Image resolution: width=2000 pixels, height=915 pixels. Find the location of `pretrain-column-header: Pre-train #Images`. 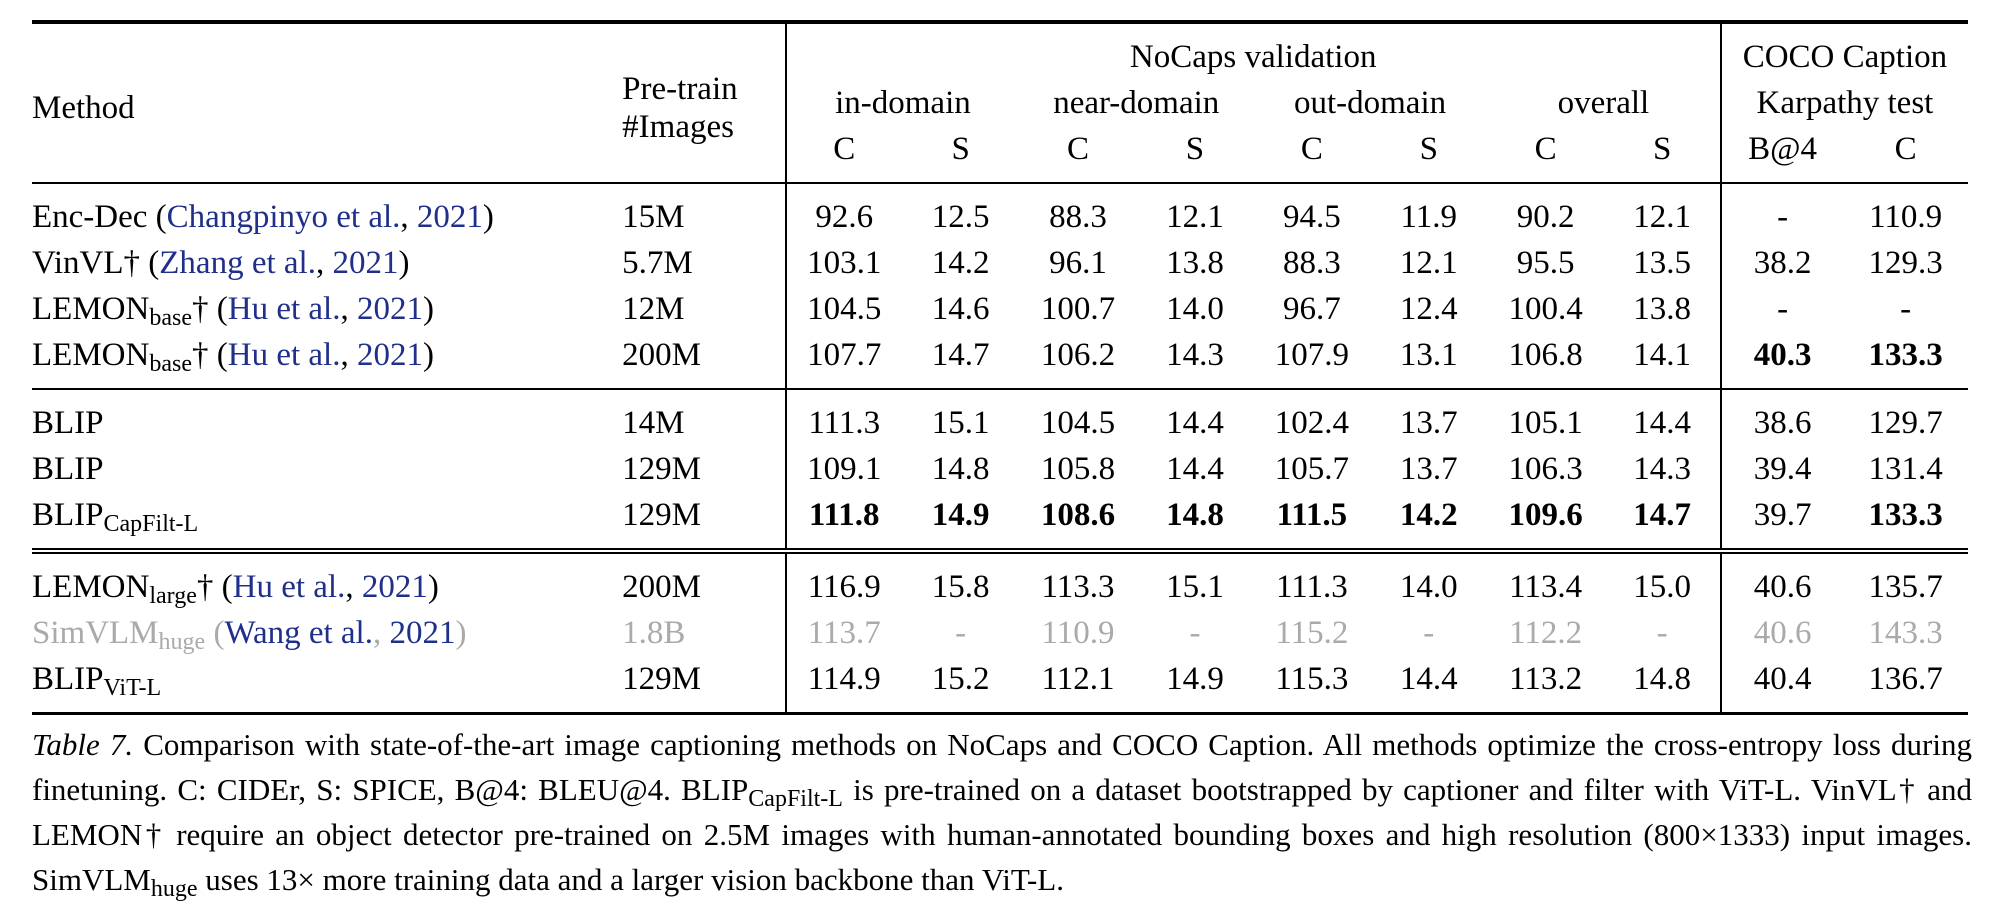

pretrain-column-header: Pre-train #Images is located at coordinates (704, 101).